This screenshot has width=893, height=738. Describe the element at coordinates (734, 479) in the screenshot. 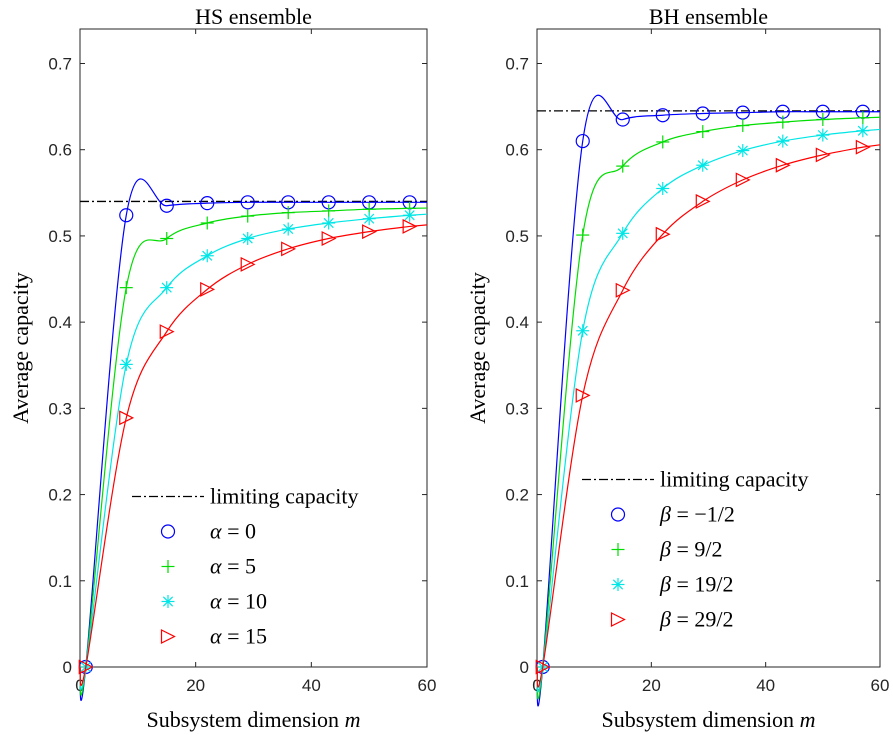

I see `legend-label-limit: limiting capacity` at that location.